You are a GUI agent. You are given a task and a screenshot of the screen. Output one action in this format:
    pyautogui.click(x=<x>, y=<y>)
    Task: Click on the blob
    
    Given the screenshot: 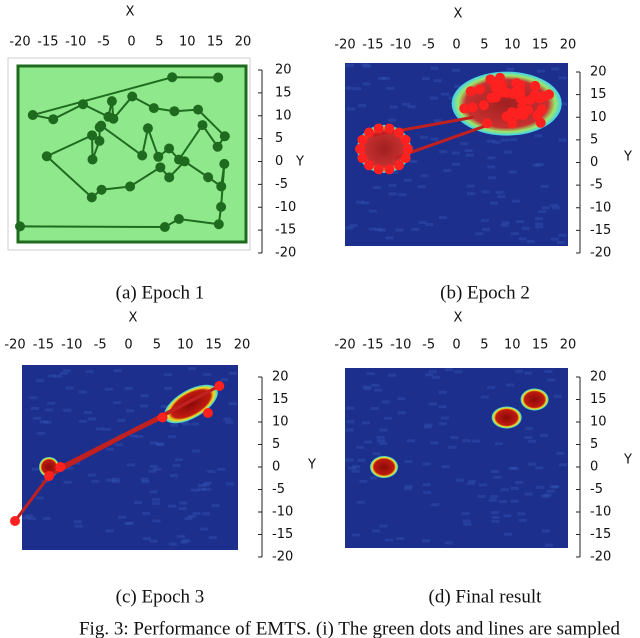 What is the action you would take?
    pyautogui.click(x=506, y=417)
    